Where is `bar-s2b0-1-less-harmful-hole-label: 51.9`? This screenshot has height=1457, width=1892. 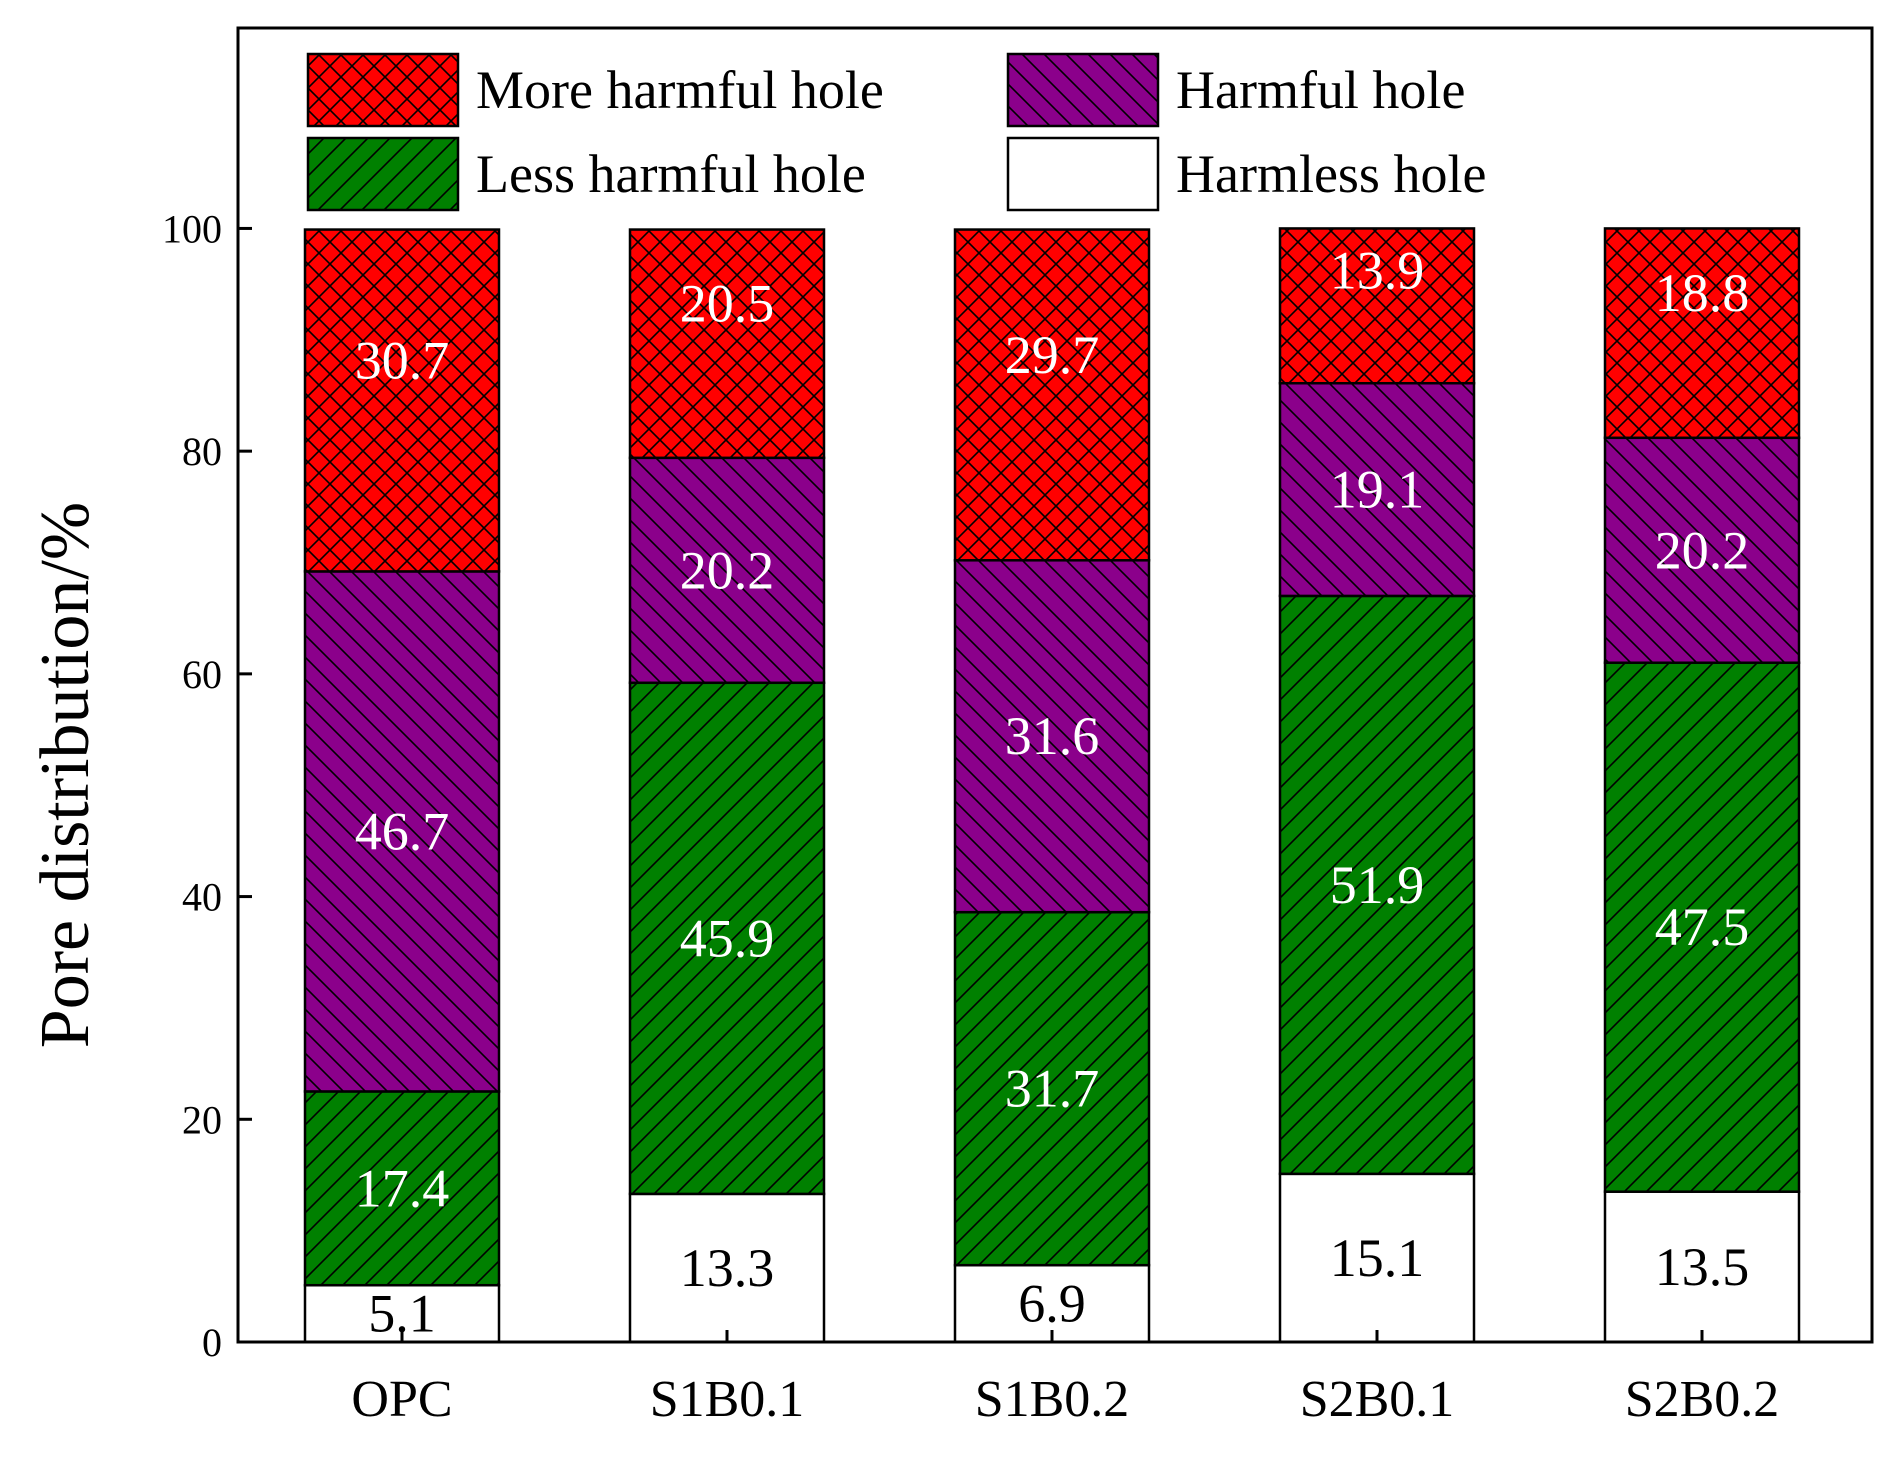
bar-s2b0-1-less-harmful-hole-label: 51.9 is located at coordinates (1377, 885).